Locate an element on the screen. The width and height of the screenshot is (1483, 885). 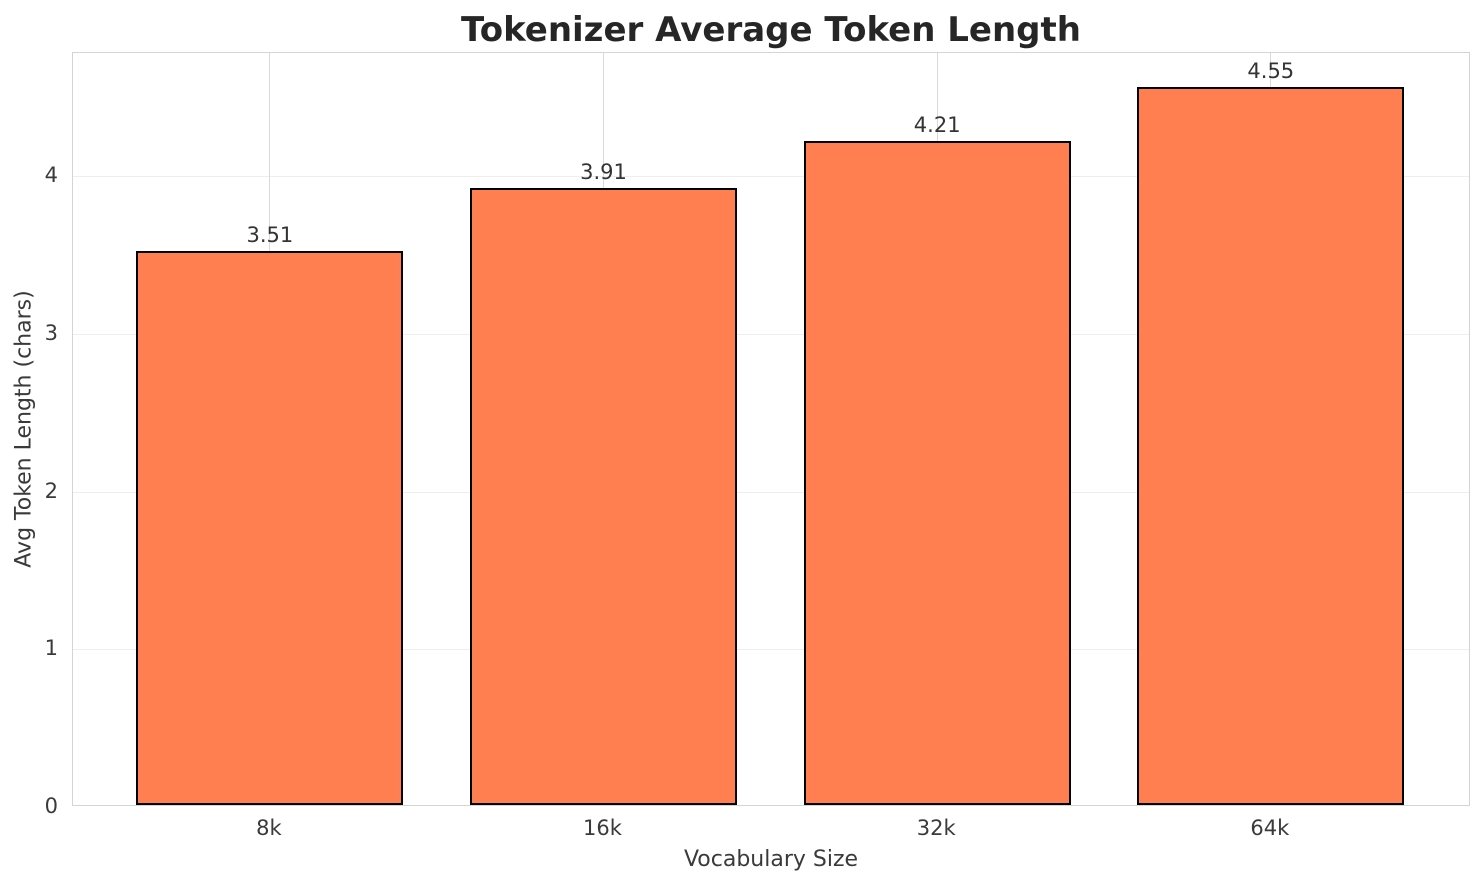
x-tick-label: 8k is located at coordinates (269, 828).